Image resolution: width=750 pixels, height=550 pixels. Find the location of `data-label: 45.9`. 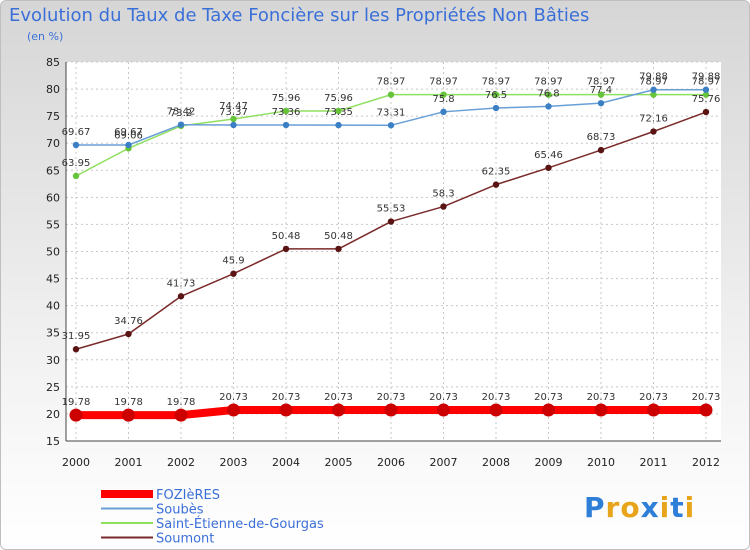

data-label: 45.9 is located at coordinates (233, 261).